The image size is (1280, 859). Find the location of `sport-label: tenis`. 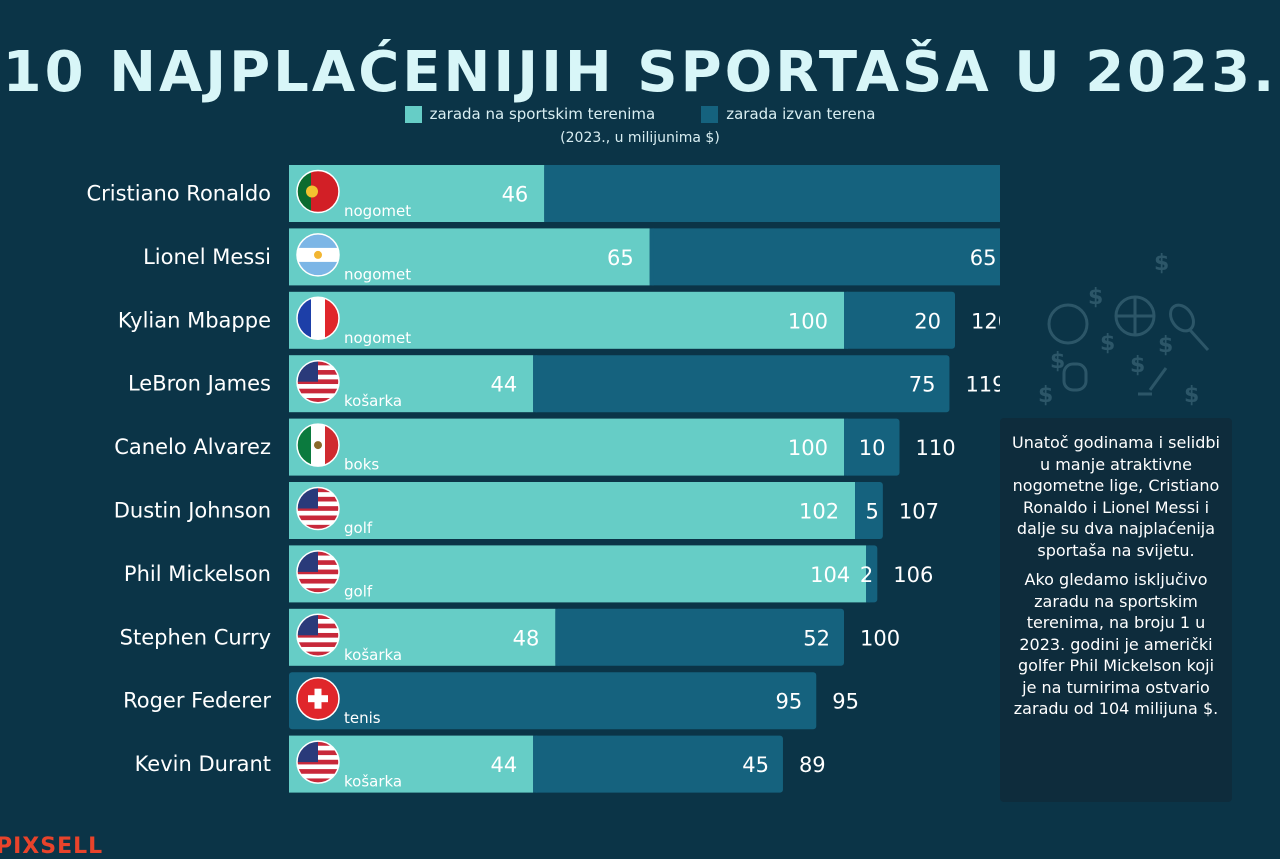

sport-label: tenis is located at coordinates (362, 718).